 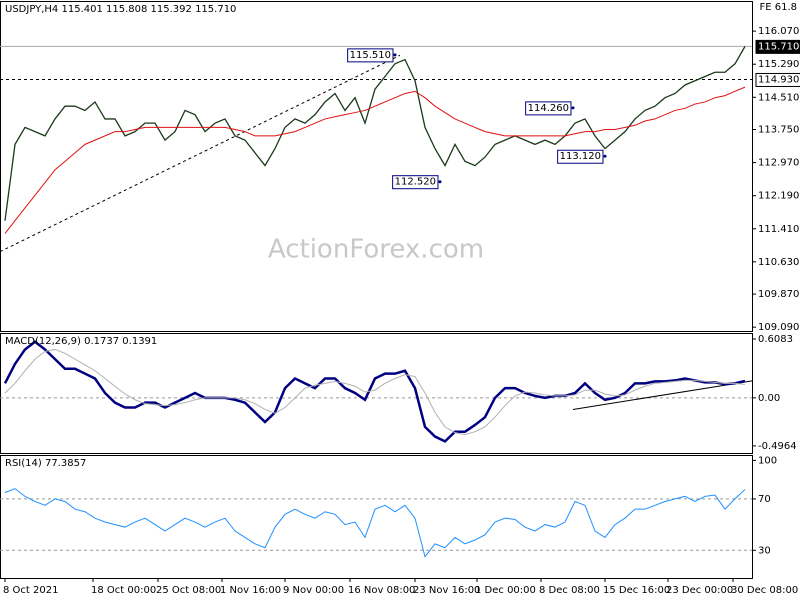 I want to click on last-price-label: 115.710, so click(x=778, y=46).